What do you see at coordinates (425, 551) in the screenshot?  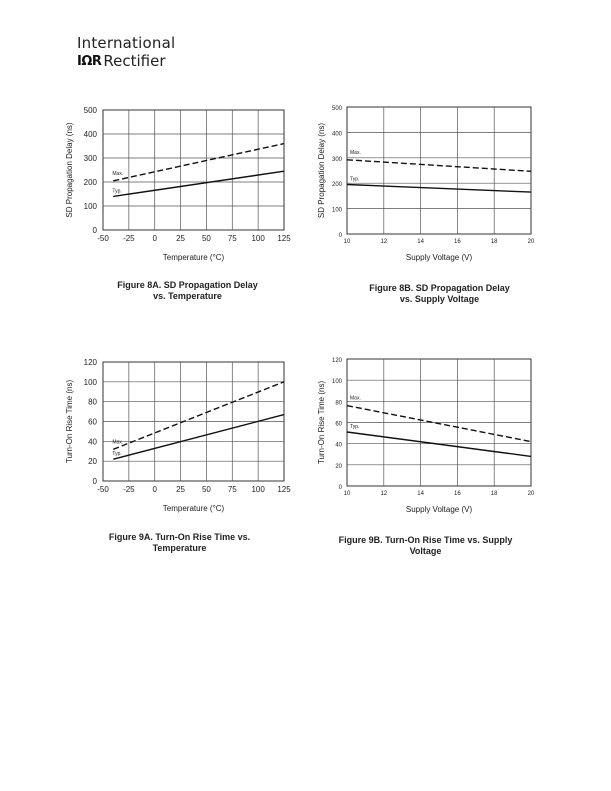 I see `caption-line: Voltage` at bounding box center [425, 551].